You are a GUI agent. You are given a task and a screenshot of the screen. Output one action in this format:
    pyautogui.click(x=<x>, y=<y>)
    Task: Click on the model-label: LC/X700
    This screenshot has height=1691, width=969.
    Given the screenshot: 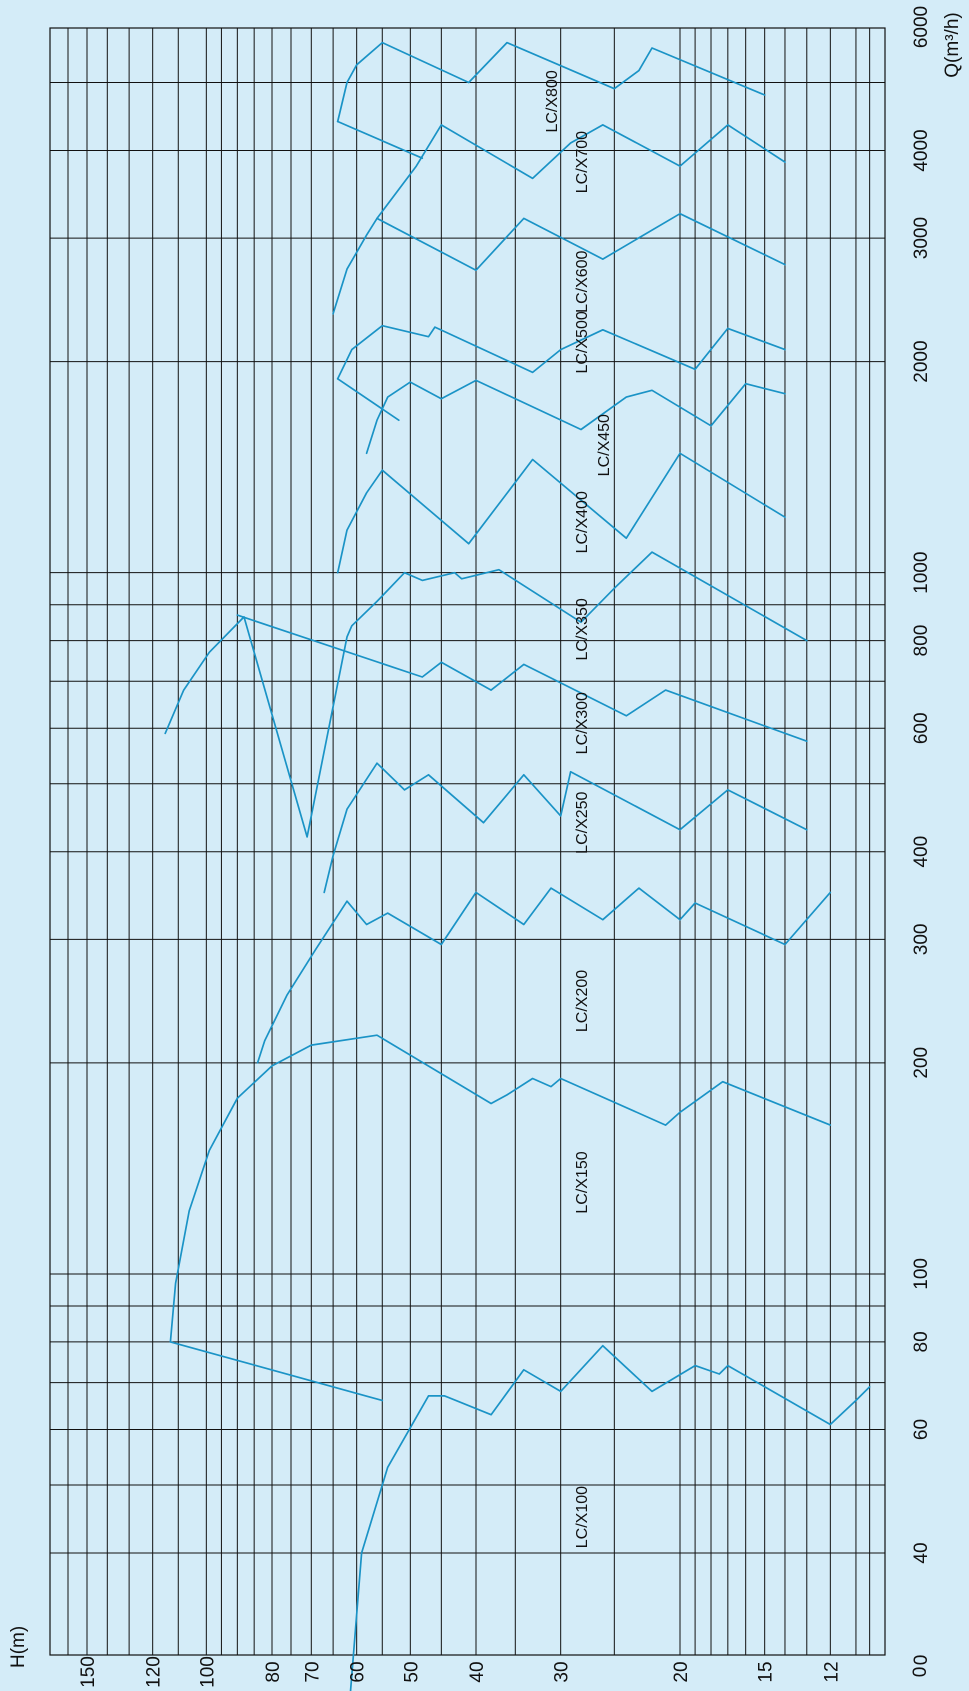 What is the action you would take?
    pyautogui.click(x=582, y=162)
    